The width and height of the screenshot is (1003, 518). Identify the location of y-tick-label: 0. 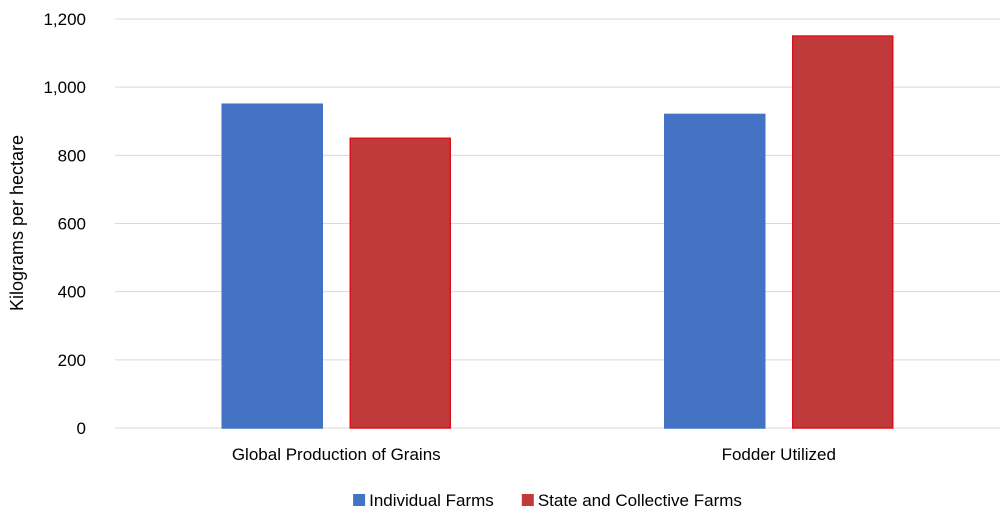
(81, 428).